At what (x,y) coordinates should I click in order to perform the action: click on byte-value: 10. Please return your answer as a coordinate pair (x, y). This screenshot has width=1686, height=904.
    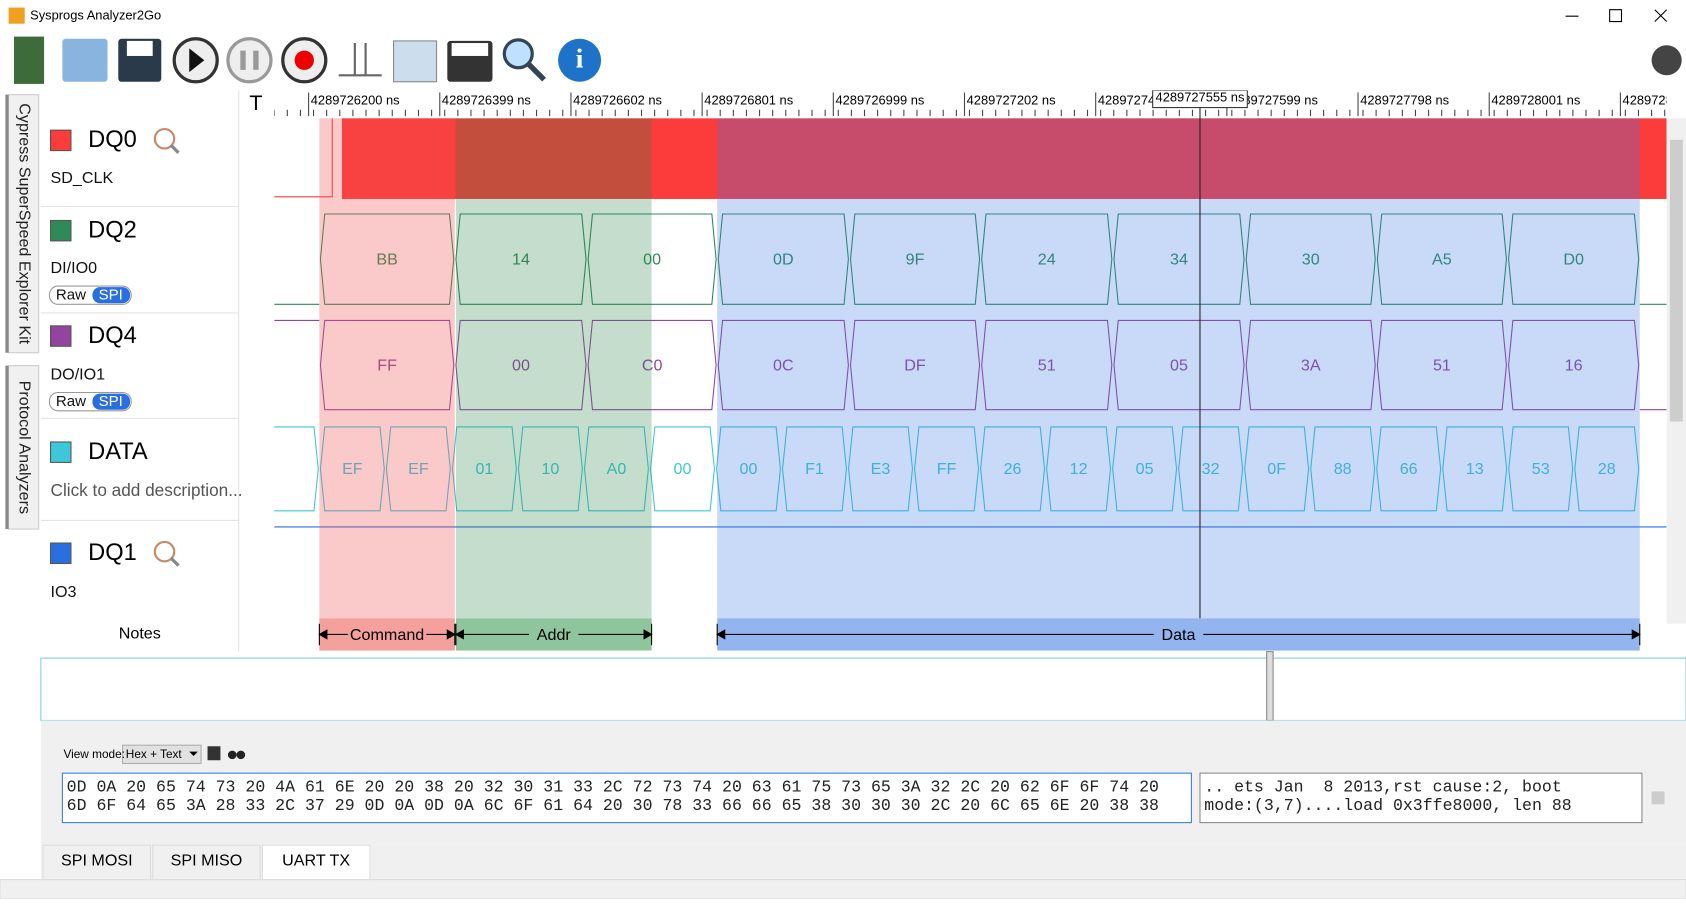
    Looking at the image, I should click on (550, 469).